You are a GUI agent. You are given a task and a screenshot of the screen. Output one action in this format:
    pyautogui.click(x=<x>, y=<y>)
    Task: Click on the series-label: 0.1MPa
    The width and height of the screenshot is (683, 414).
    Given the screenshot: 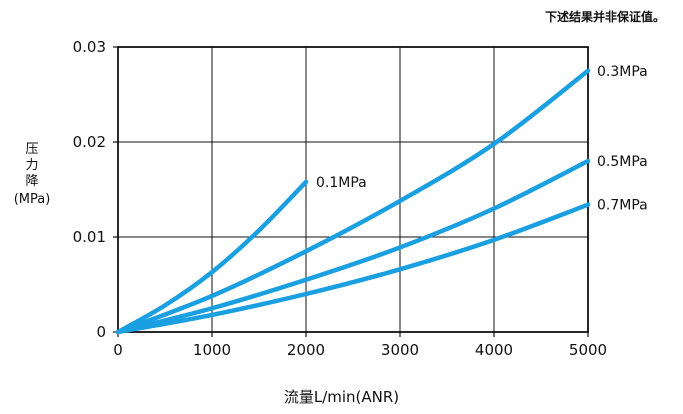 What is the action you would take?
    pyautogui.click(x=341, y=183)
    